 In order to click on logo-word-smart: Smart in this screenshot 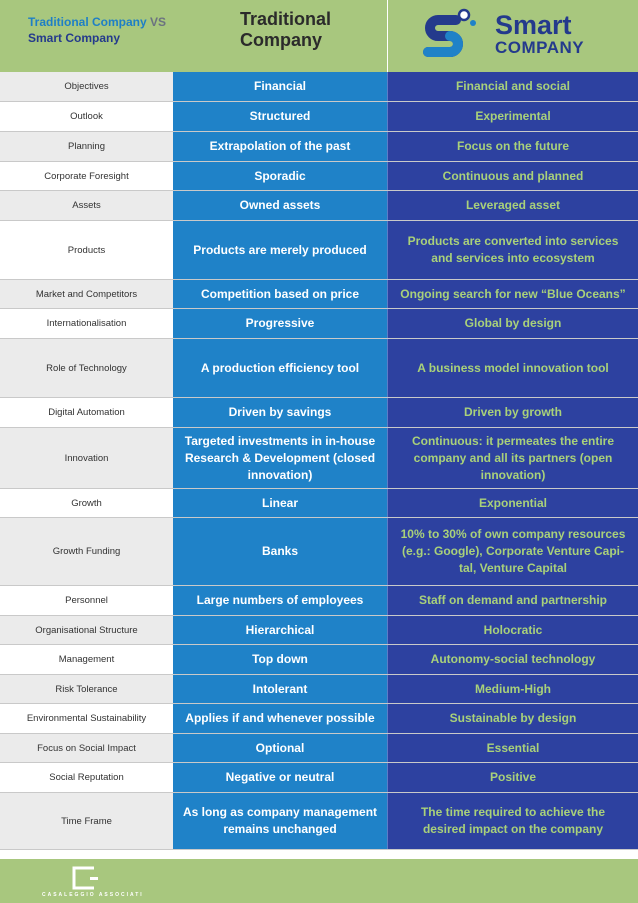, I will do `click(533, 25)`.